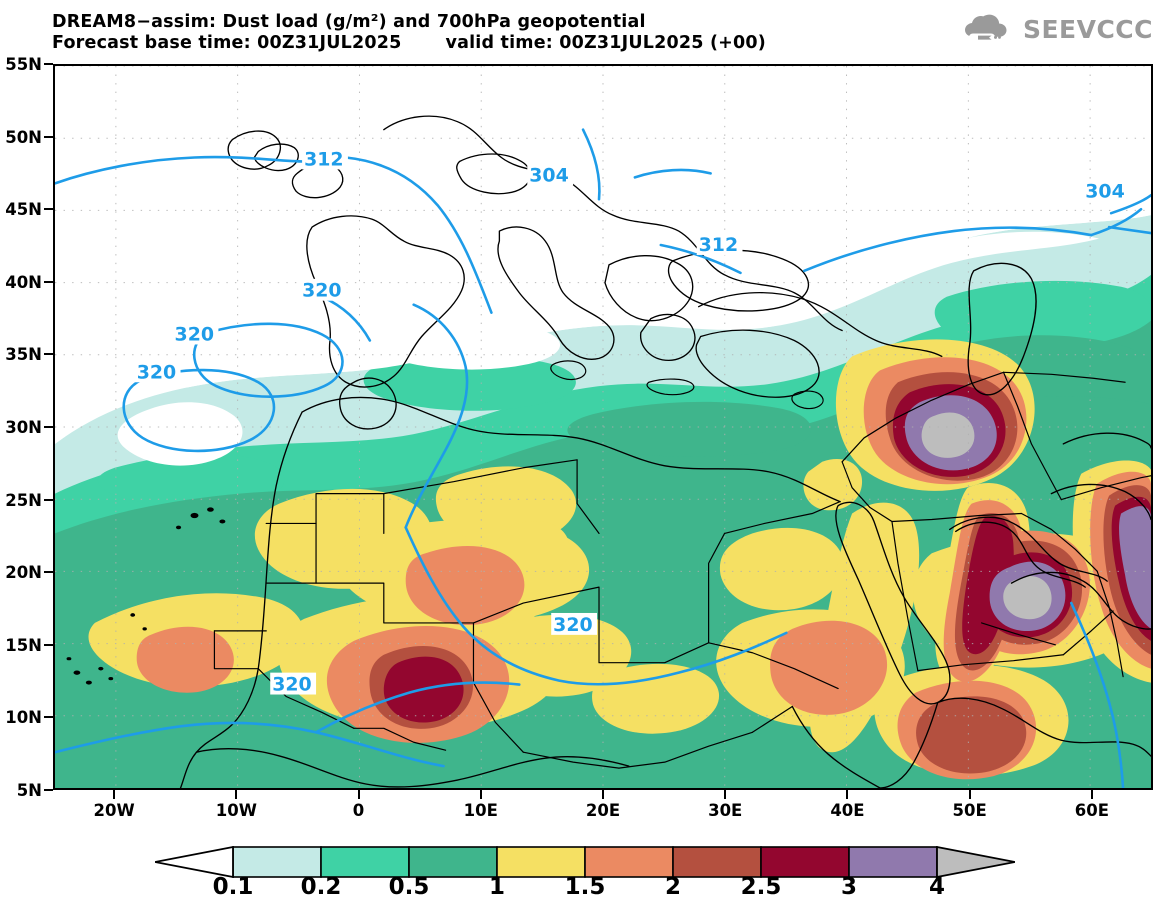  What do you see at coordinates (936, 887) in the screenshot?
I see `colorbar-tick-label: 4` at bounding box center [936, 887].